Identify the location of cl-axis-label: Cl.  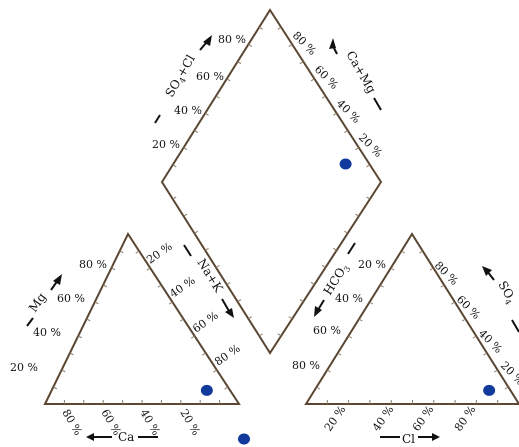
(408, 439).